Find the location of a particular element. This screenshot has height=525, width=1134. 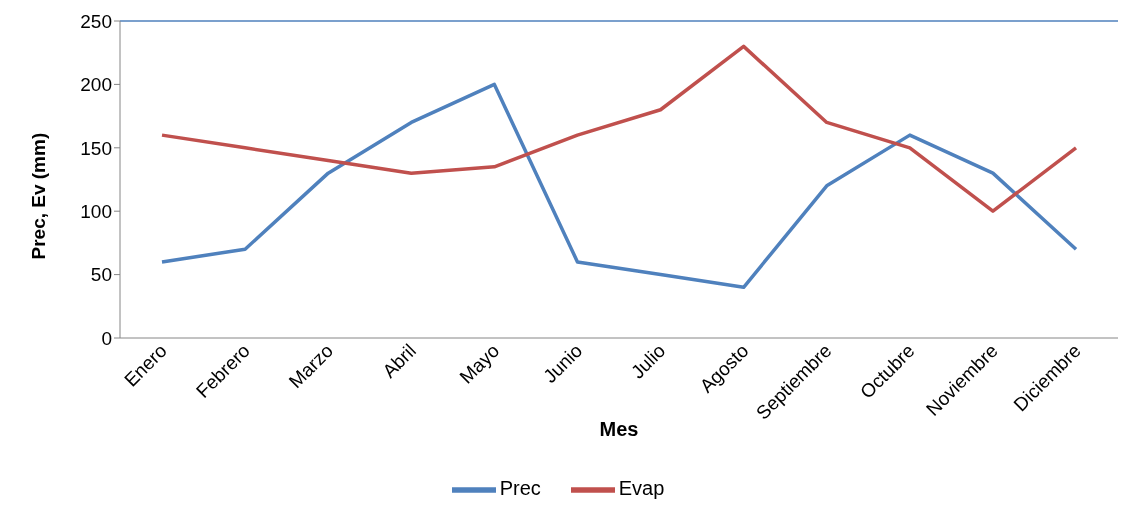

legend-label: Prec is located at coordinates (520, 488).